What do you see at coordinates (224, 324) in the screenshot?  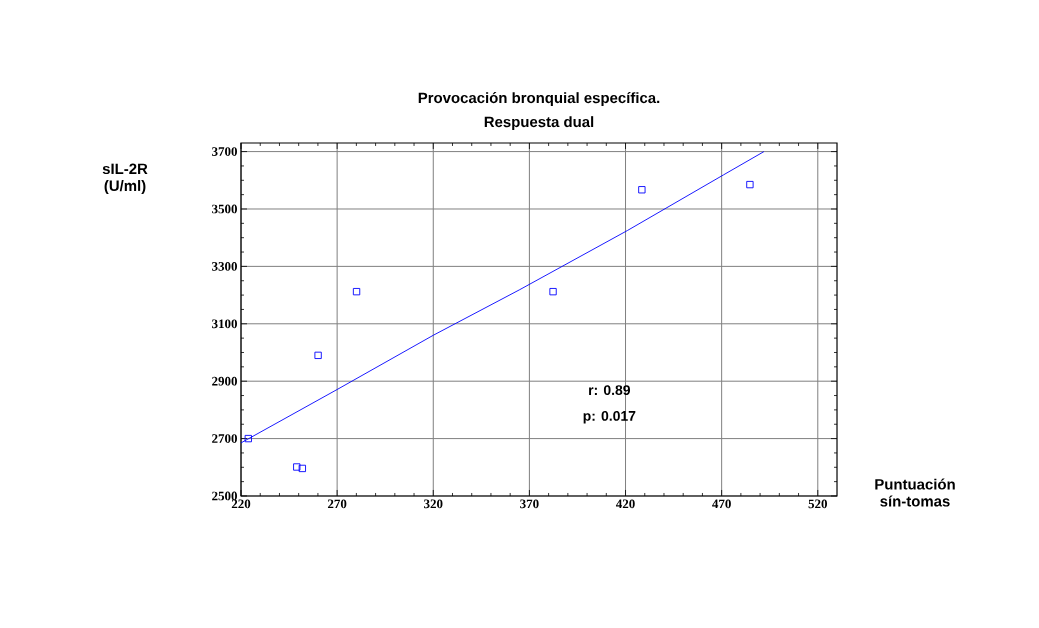 I see `y-tick-label: 3100` at bounding box center [224, 324].